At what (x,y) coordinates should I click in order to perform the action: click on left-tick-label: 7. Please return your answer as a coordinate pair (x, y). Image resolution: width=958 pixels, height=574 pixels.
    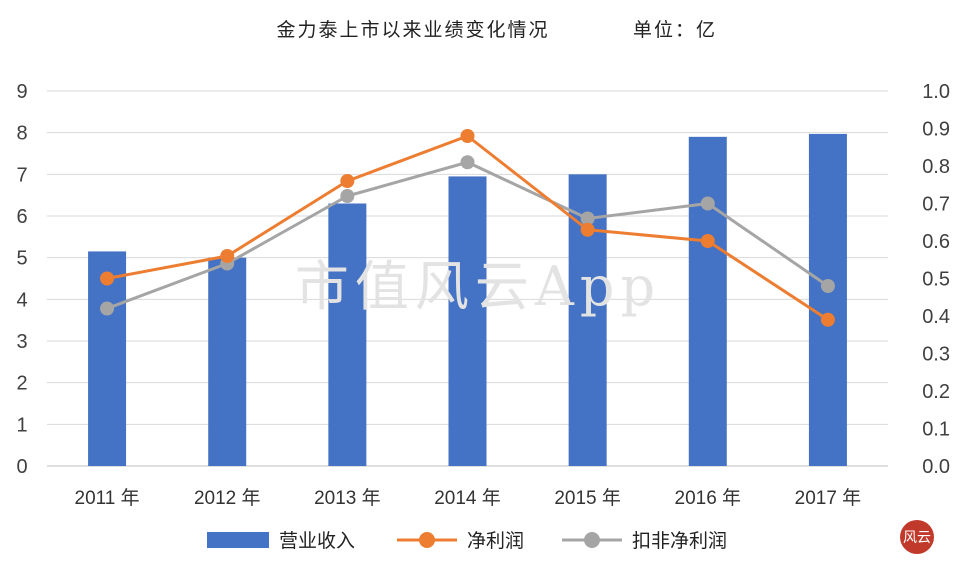
    Looking at the image, I should click on (21, 175).